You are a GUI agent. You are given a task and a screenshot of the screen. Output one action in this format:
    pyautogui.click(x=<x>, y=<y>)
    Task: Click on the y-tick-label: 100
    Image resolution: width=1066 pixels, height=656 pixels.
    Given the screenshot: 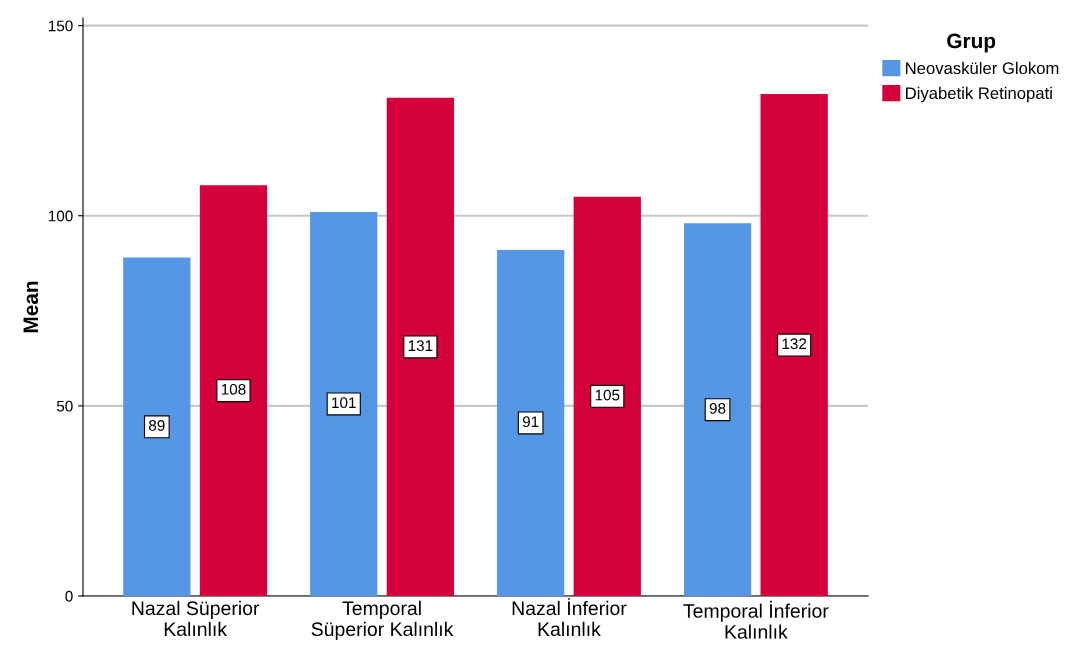 What is the action you would take?
    pyautogui.click(x=60, y=216)
    